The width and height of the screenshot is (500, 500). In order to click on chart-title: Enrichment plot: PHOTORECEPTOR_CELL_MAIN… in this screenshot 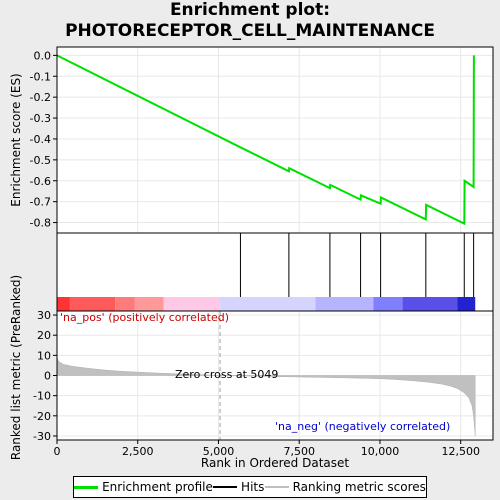, I will do `click(250, 21)`.